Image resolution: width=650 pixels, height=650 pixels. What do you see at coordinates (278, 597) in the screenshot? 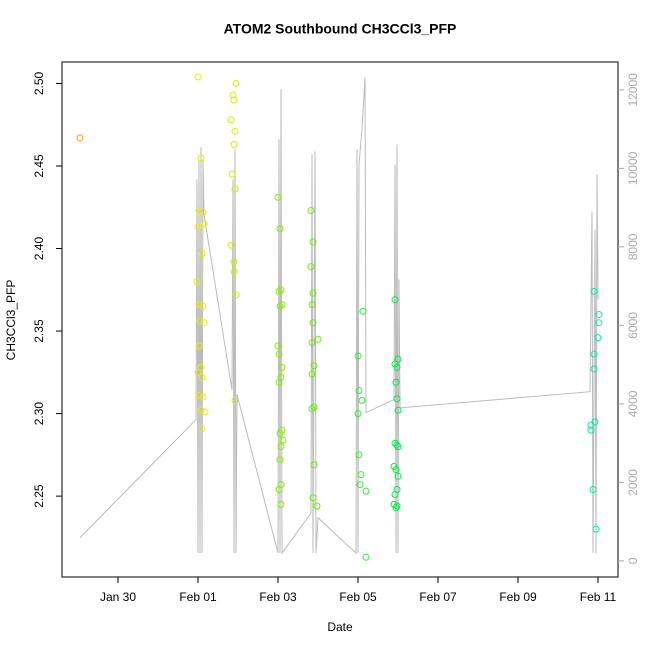
I see `x-tick-label: Feb 03` at bounding box center [278, 597].